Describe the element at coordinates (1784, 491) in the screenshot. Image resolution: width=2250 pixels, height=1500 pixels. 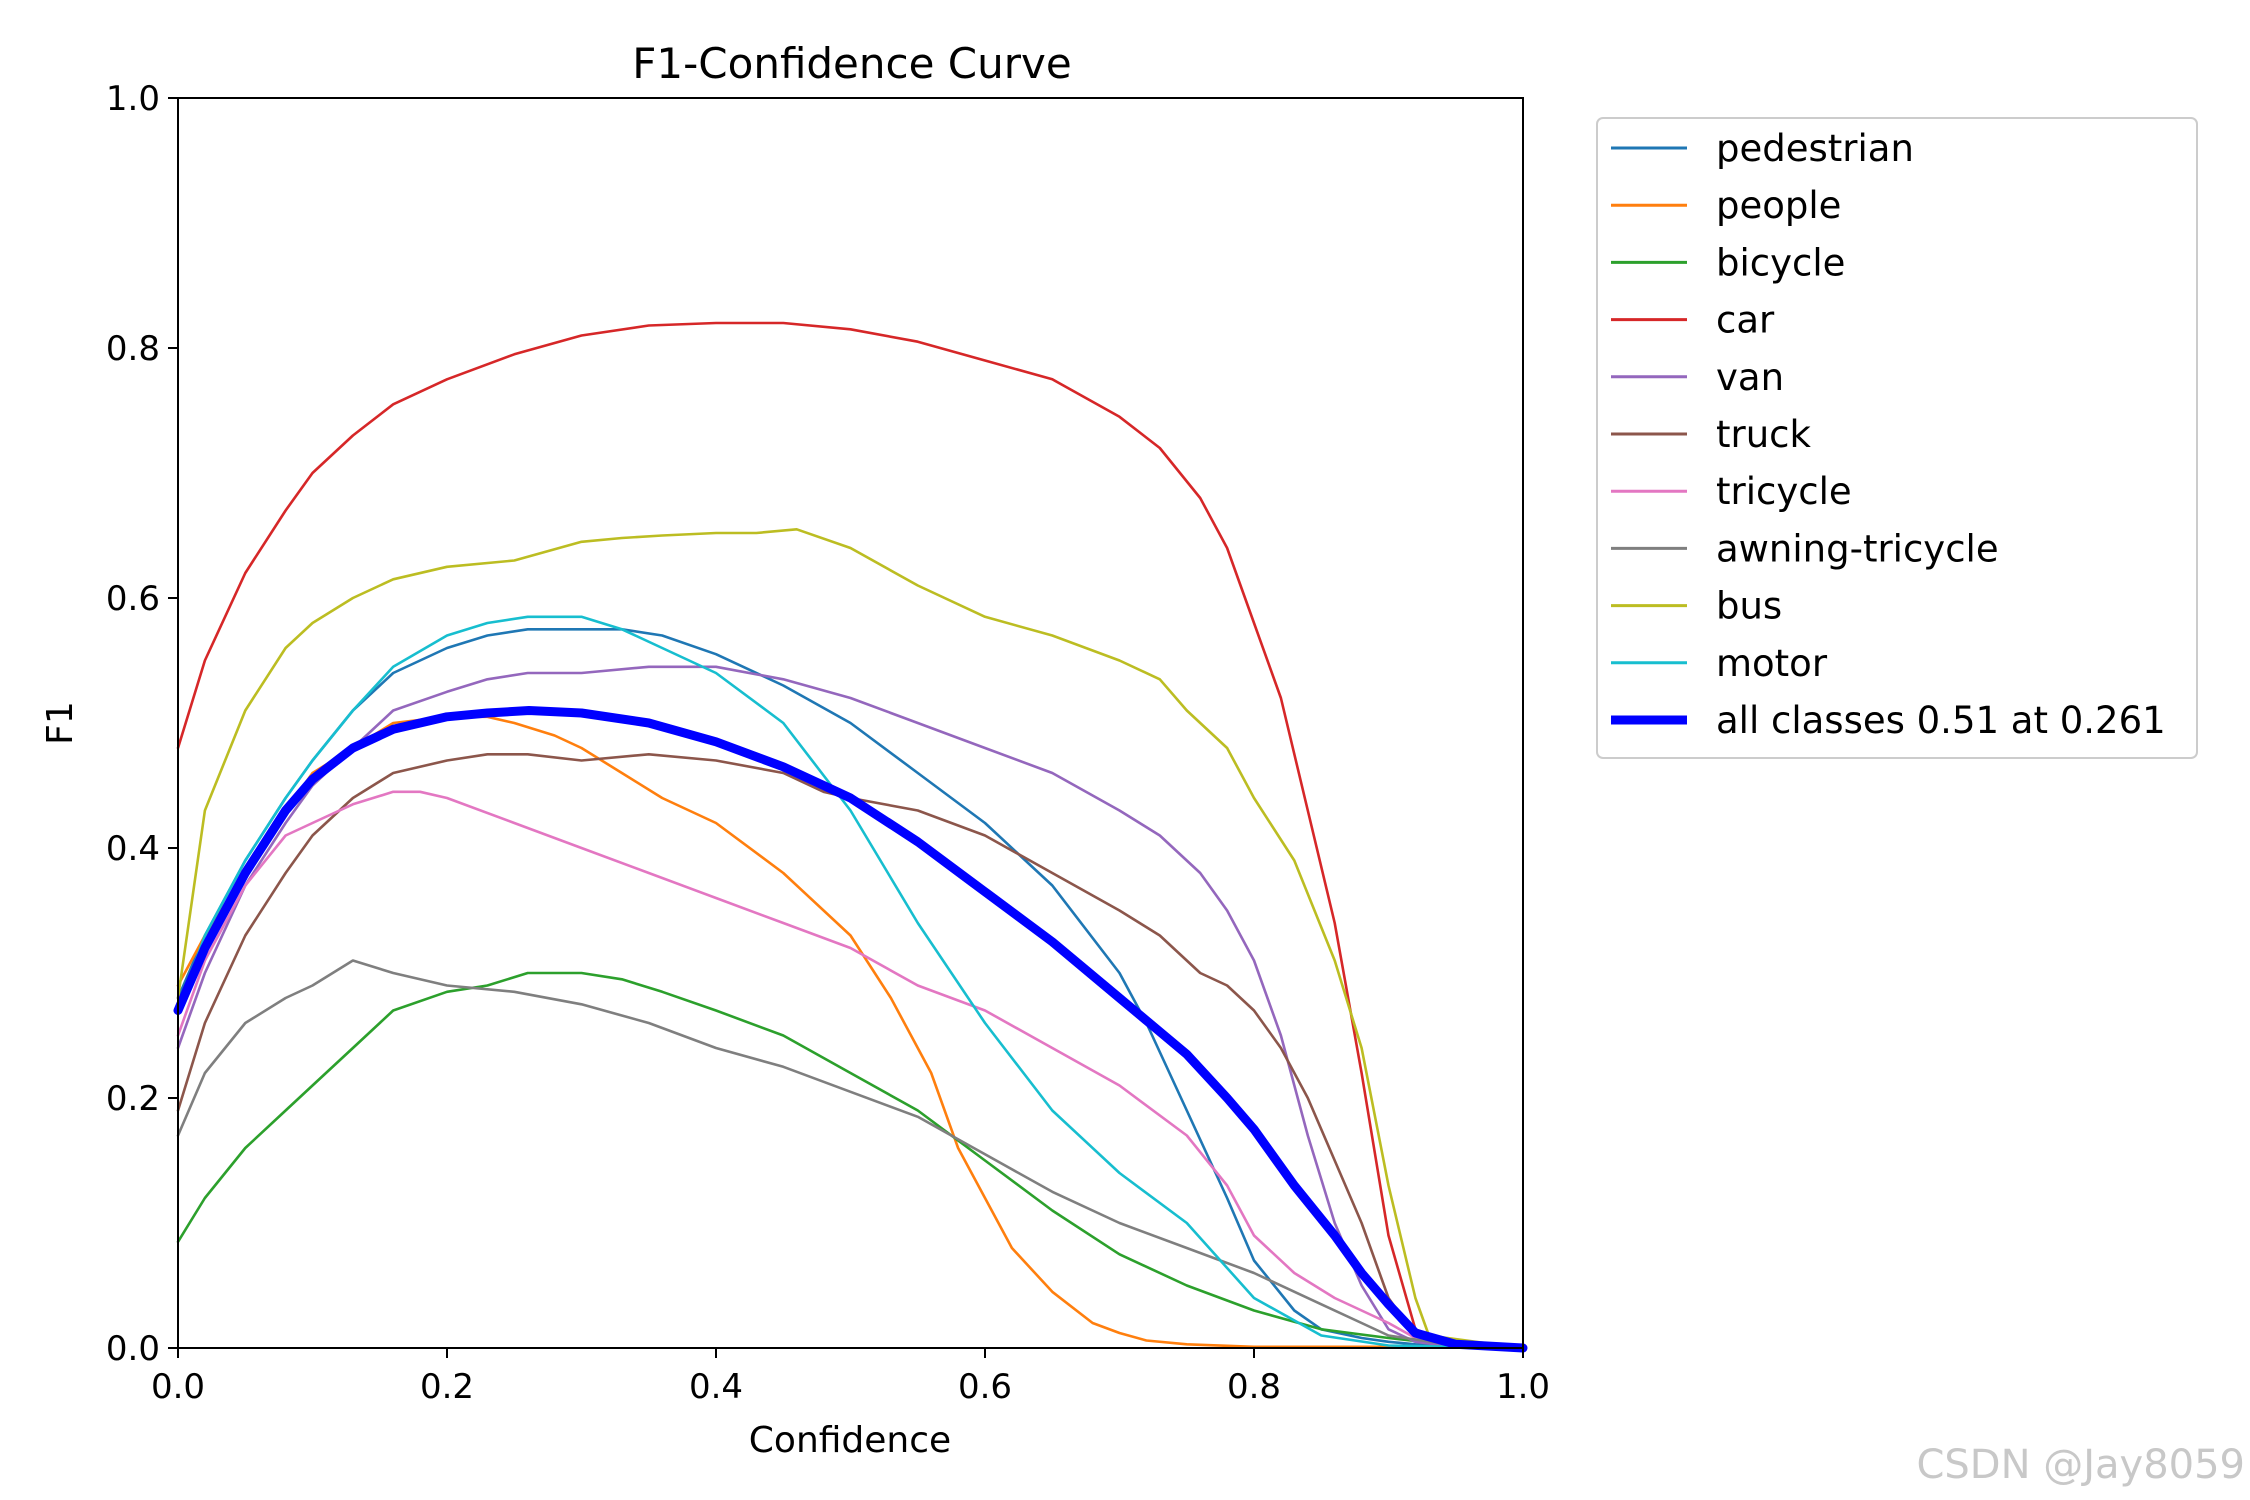
I see `legend-label: tricycle` at that location.